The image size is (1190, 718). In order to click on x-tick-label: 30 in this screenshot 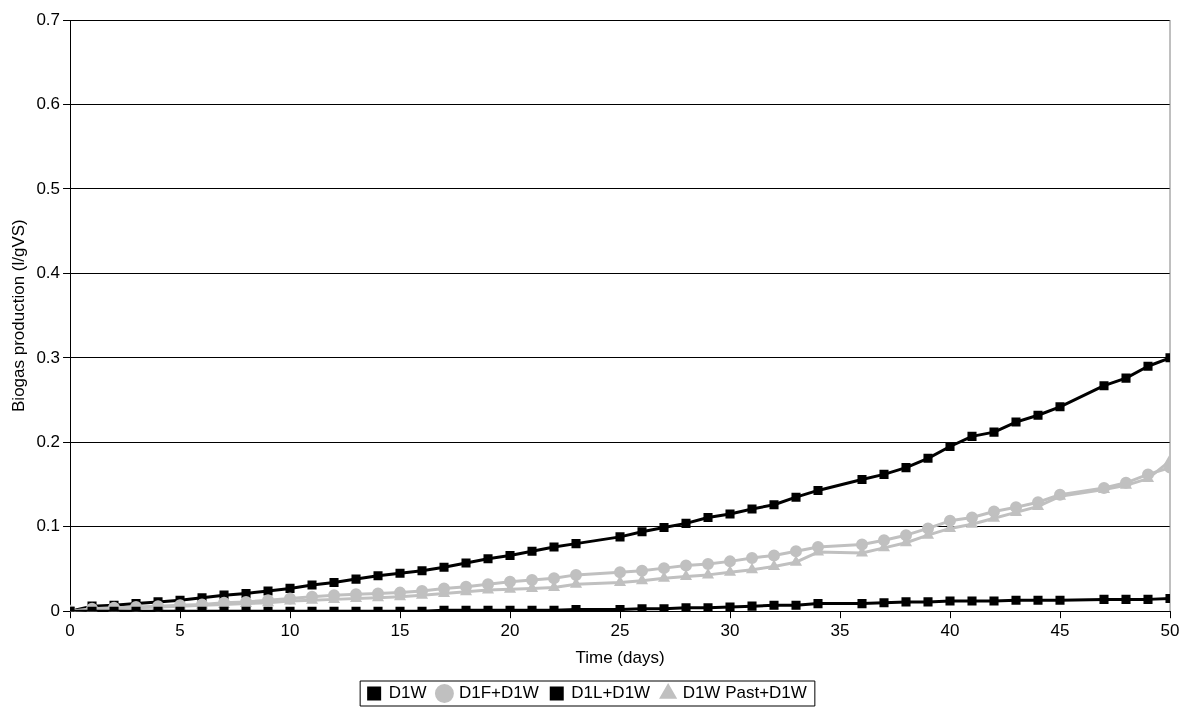, I will do `click(730, 631)`.